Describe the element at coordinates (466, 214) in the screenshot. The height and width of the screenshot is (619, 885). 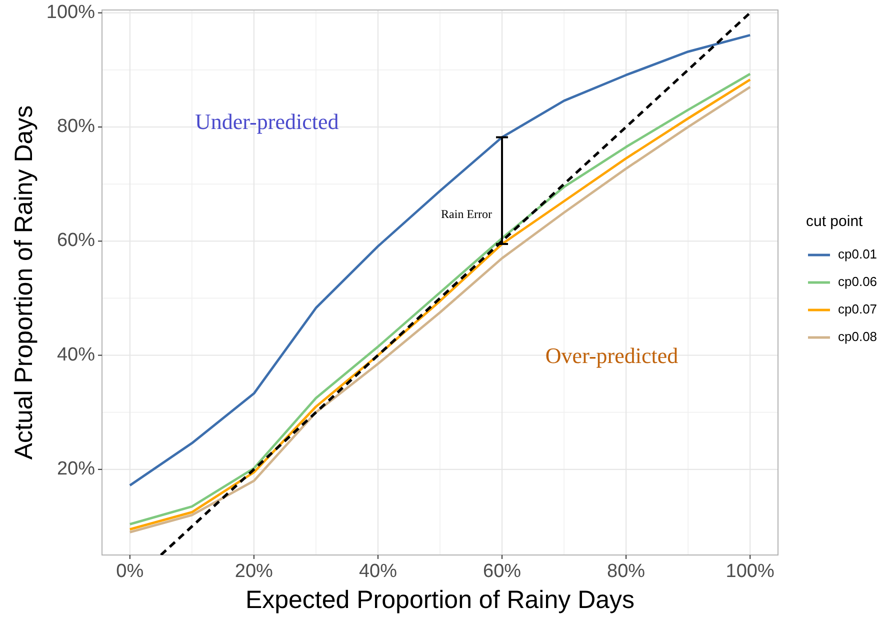
I see `annotation: Rain Error` at that location.